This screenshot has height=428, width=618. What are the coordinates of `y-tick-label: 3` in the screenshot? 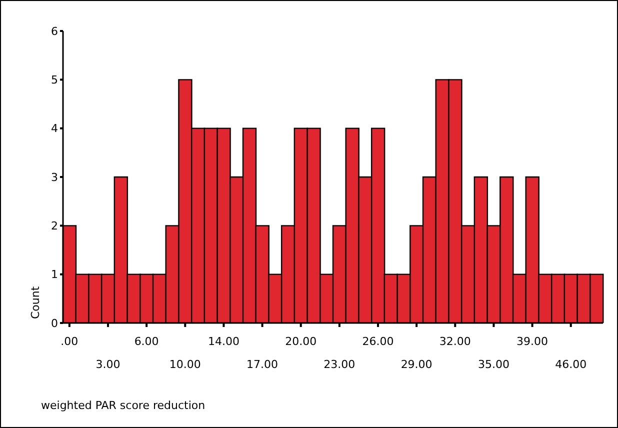 It's located at (54, 177).